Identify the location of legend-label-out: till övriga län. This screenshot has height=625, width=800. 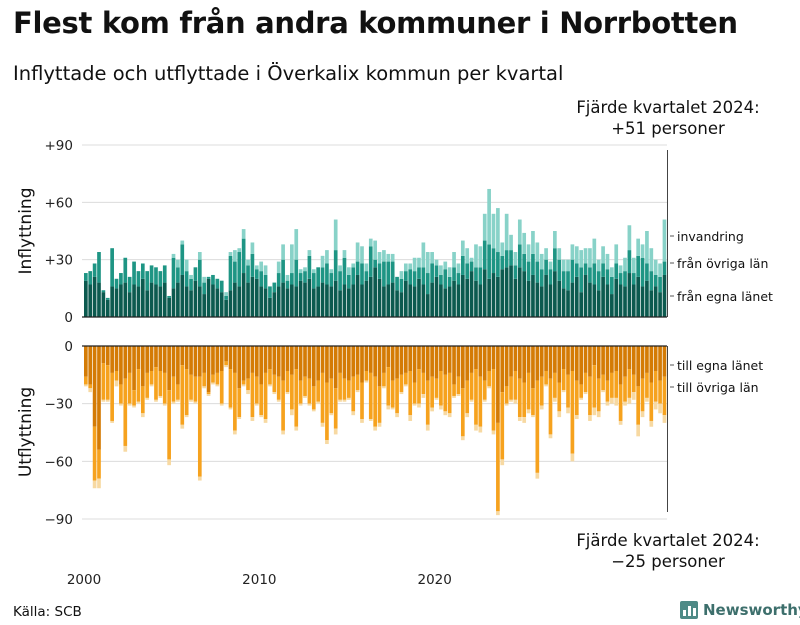
(718, 387).